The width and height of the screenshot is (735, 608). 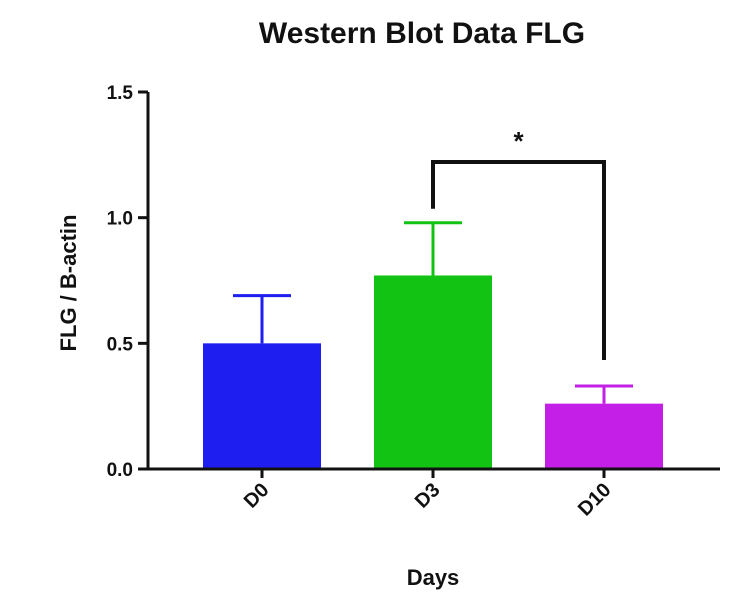 What do you see at coordinates (422, 33) in the screenshot?
I see `chart-title: Western Blot Data FLG` at bounding box center [422, 33].